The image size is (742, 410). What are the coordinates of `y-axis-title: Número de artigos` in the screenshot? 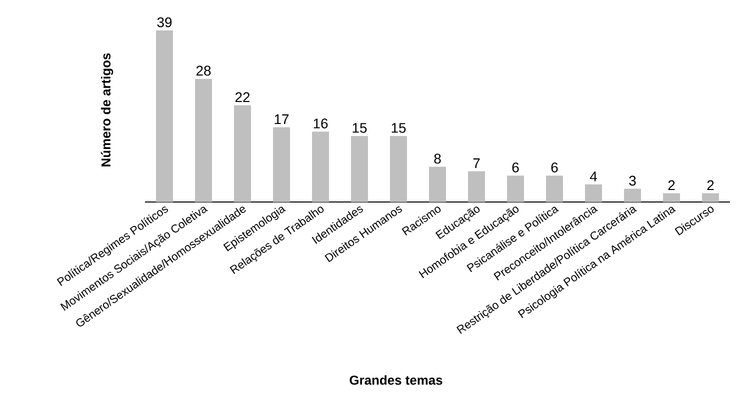 It's located at (107, 109).